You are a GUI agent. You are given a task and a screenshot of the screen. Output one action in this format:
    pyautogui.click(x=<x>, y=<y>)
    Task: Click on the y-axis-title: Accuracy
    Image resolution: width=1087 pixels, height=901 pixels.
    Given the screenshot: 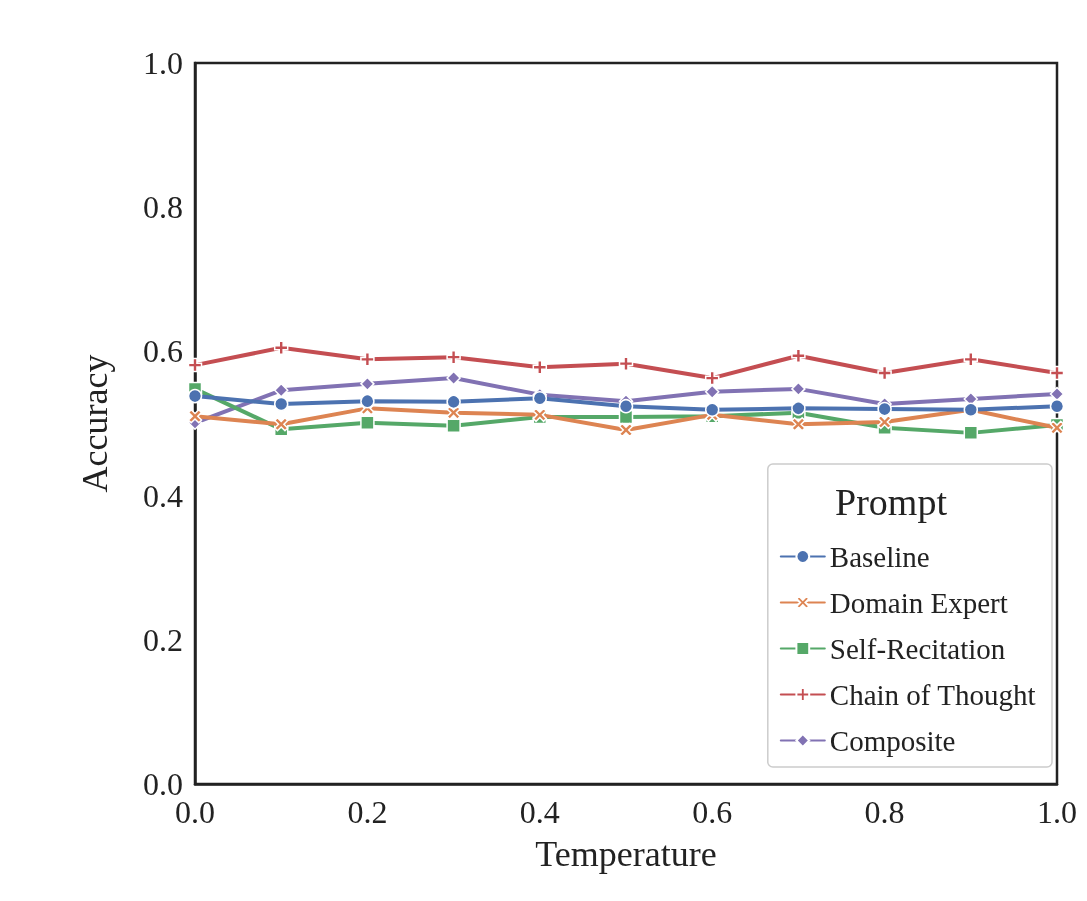 What is the action you would take?
    pyautogui.click(x=95, y=423)
    